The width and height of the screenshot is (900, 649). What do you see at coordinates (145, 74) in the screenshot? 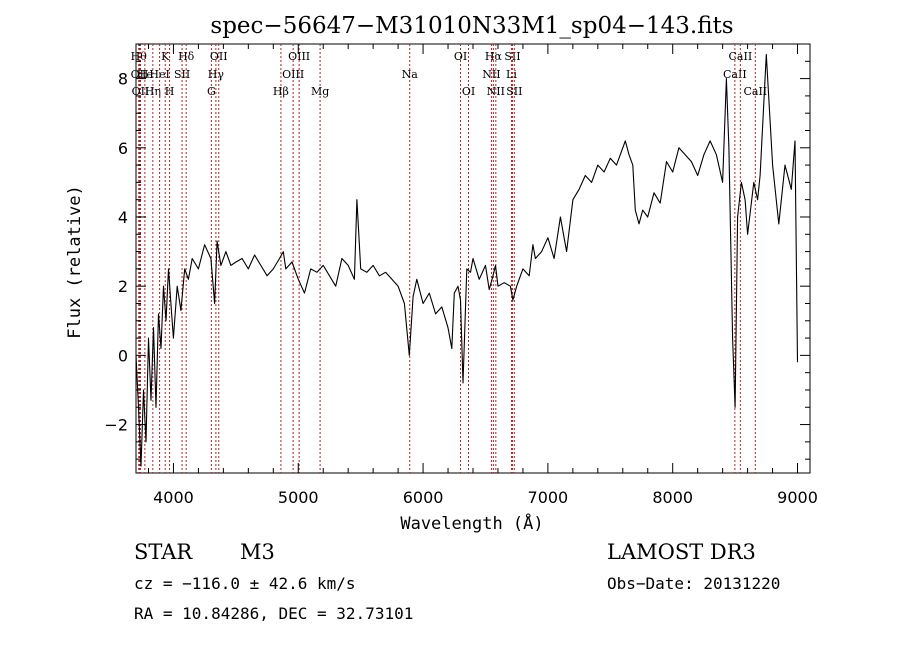
I see `line-marker-label: He` at bounding box center [145, 74].